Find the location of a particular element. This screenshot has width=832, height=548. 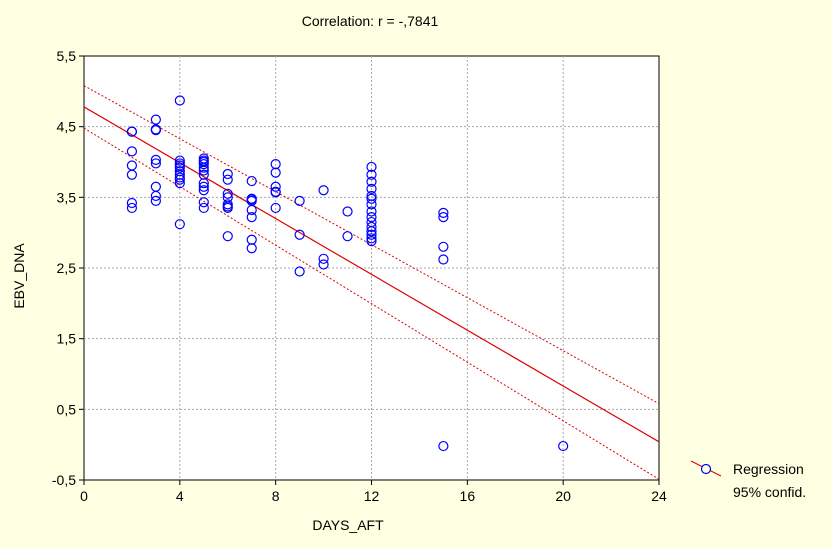

x-axis-title: DAYS_AFT is located at coordinates (348, 525).